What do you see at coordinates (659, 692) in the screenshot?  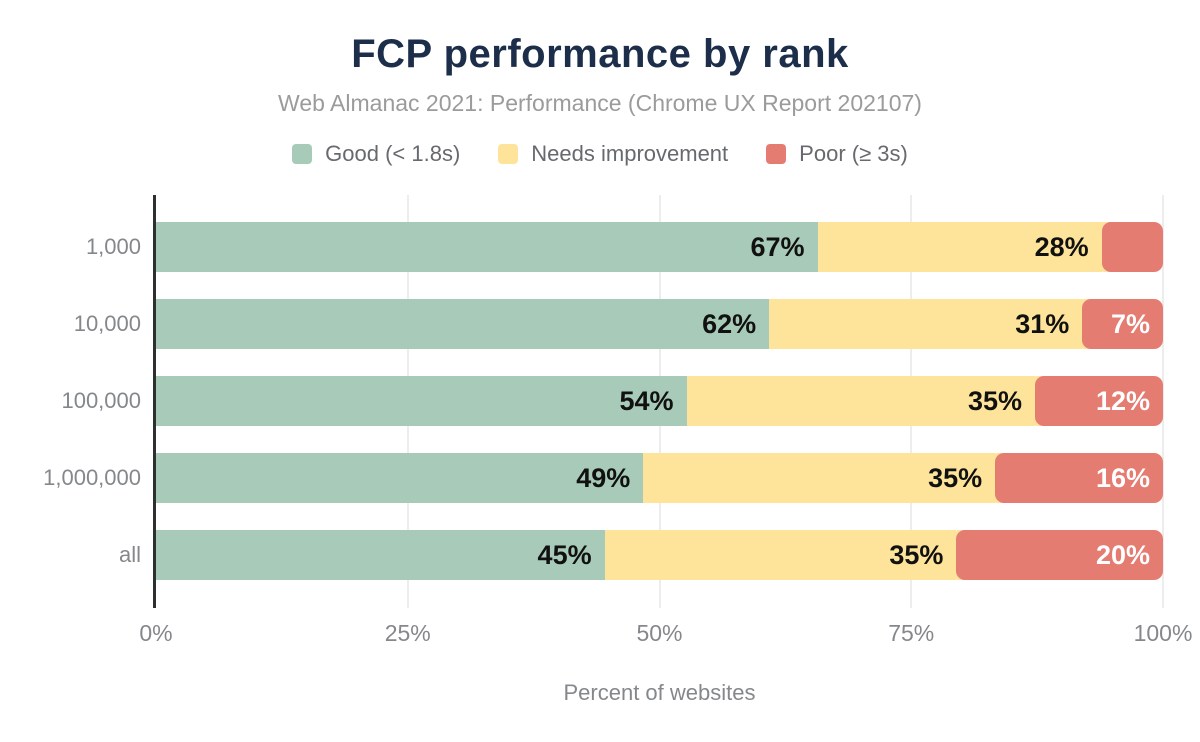 I see `x-axis-title: Percent of websites` at bounding box center [659, 692].